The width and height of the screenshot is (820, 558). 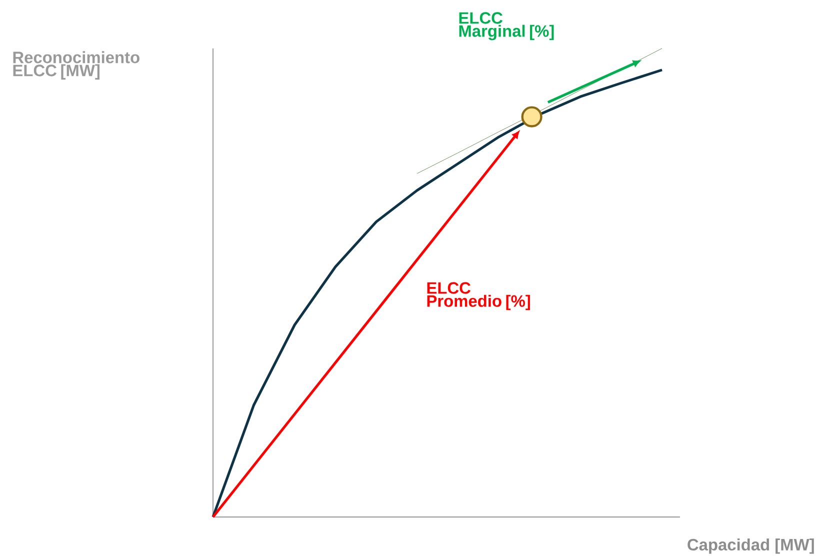 What do you see at coordinates (751, 546) in the screenshot?
I see `x-axis-title: Capacidad [MW]` at bounding box center [751, 546].